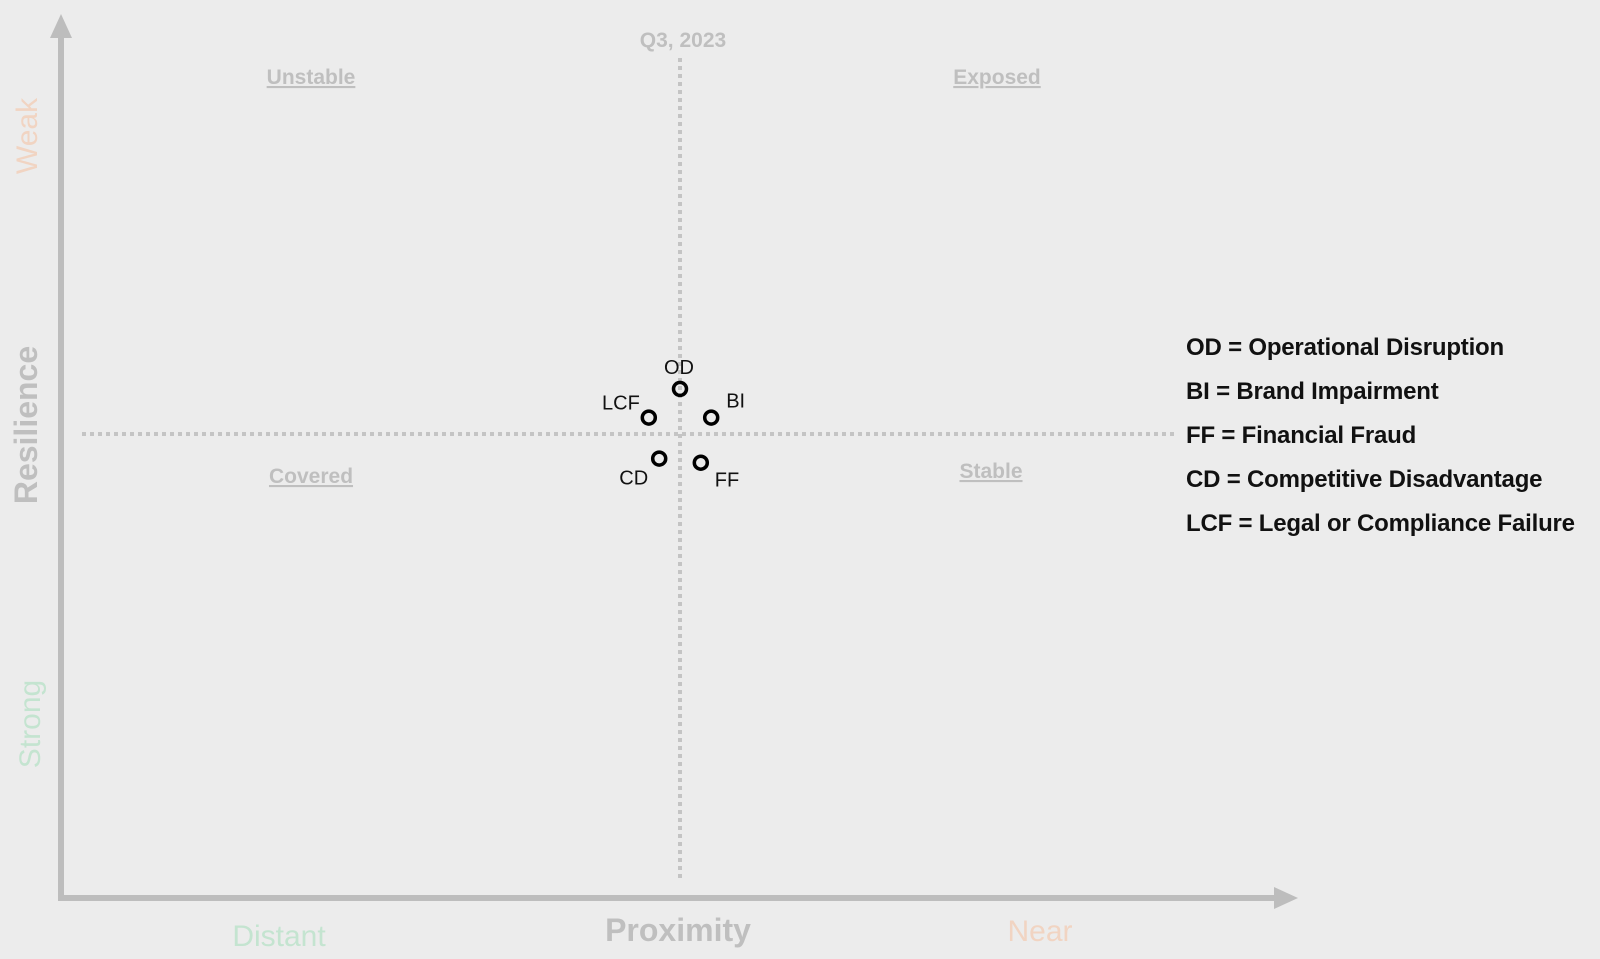 This screenshot has width=1600, height=959. I want to click on x-axis-arrowhead, so click(1286, 898).